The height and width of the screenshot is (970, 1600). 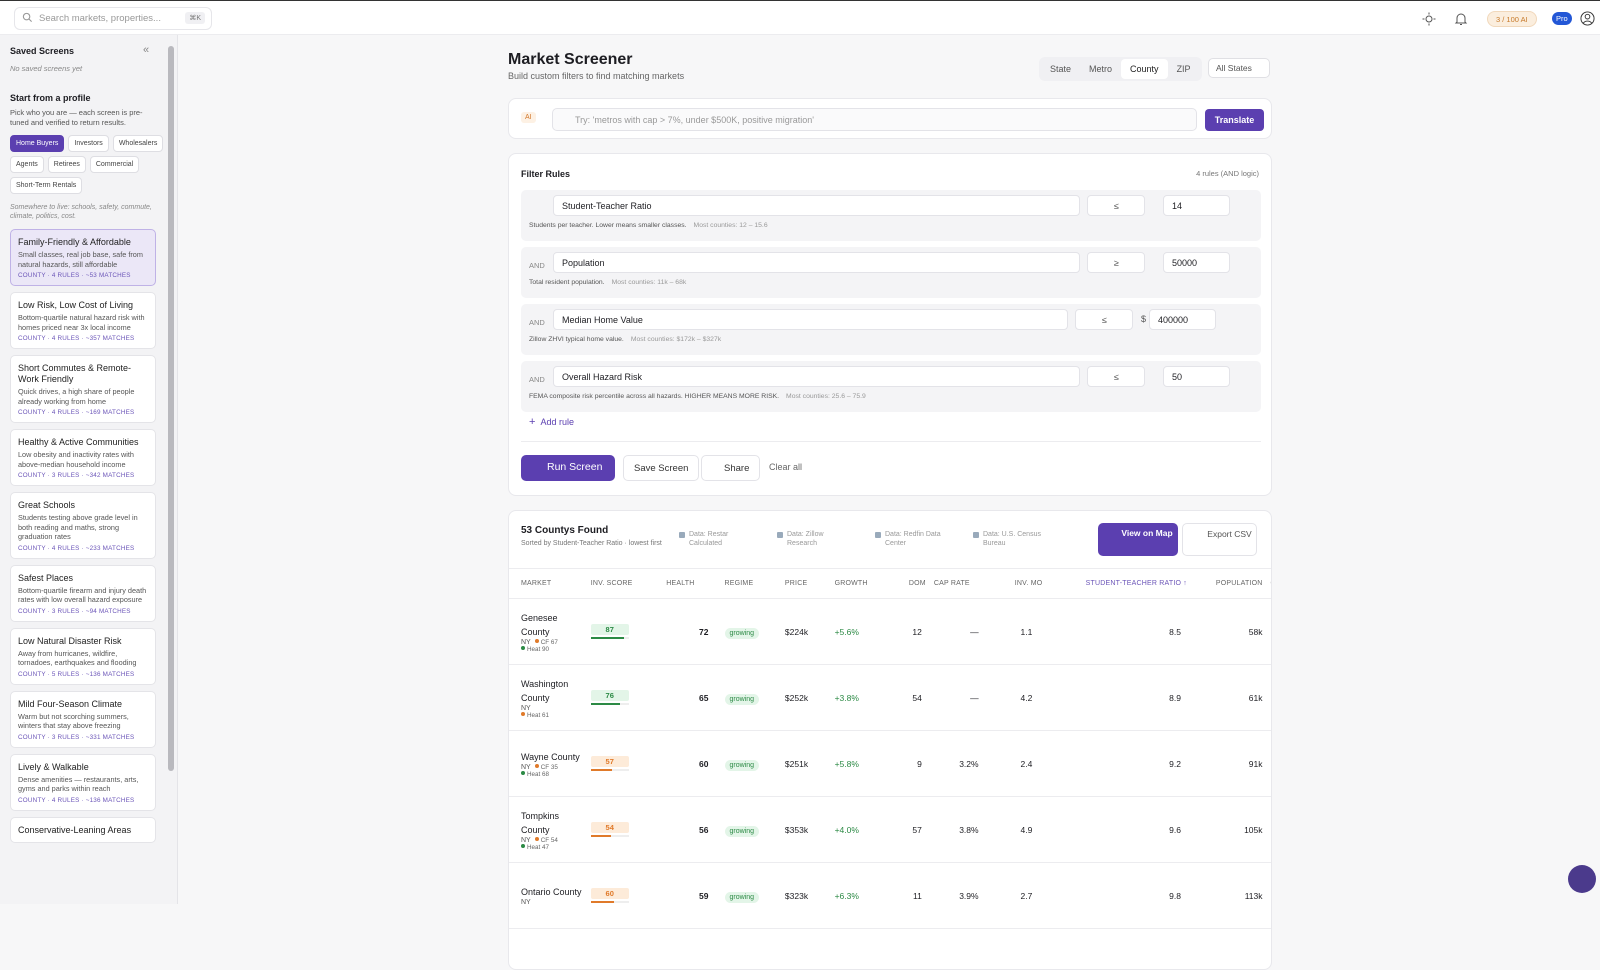 I want to click on rule-field: Student-Teacher Ratio, so click(x=816, y=205).